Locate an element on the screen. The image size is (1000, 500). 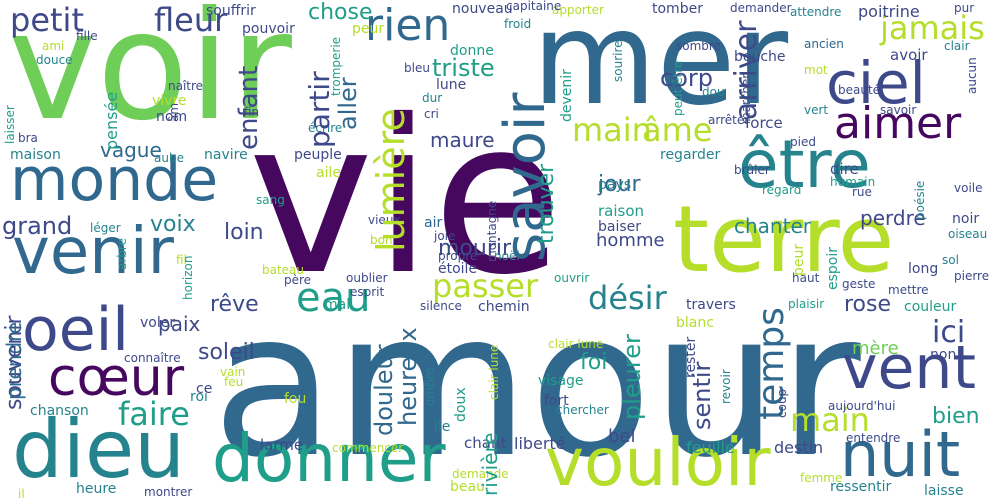
word-baiser: baiser is located at coordinates (620, 227).